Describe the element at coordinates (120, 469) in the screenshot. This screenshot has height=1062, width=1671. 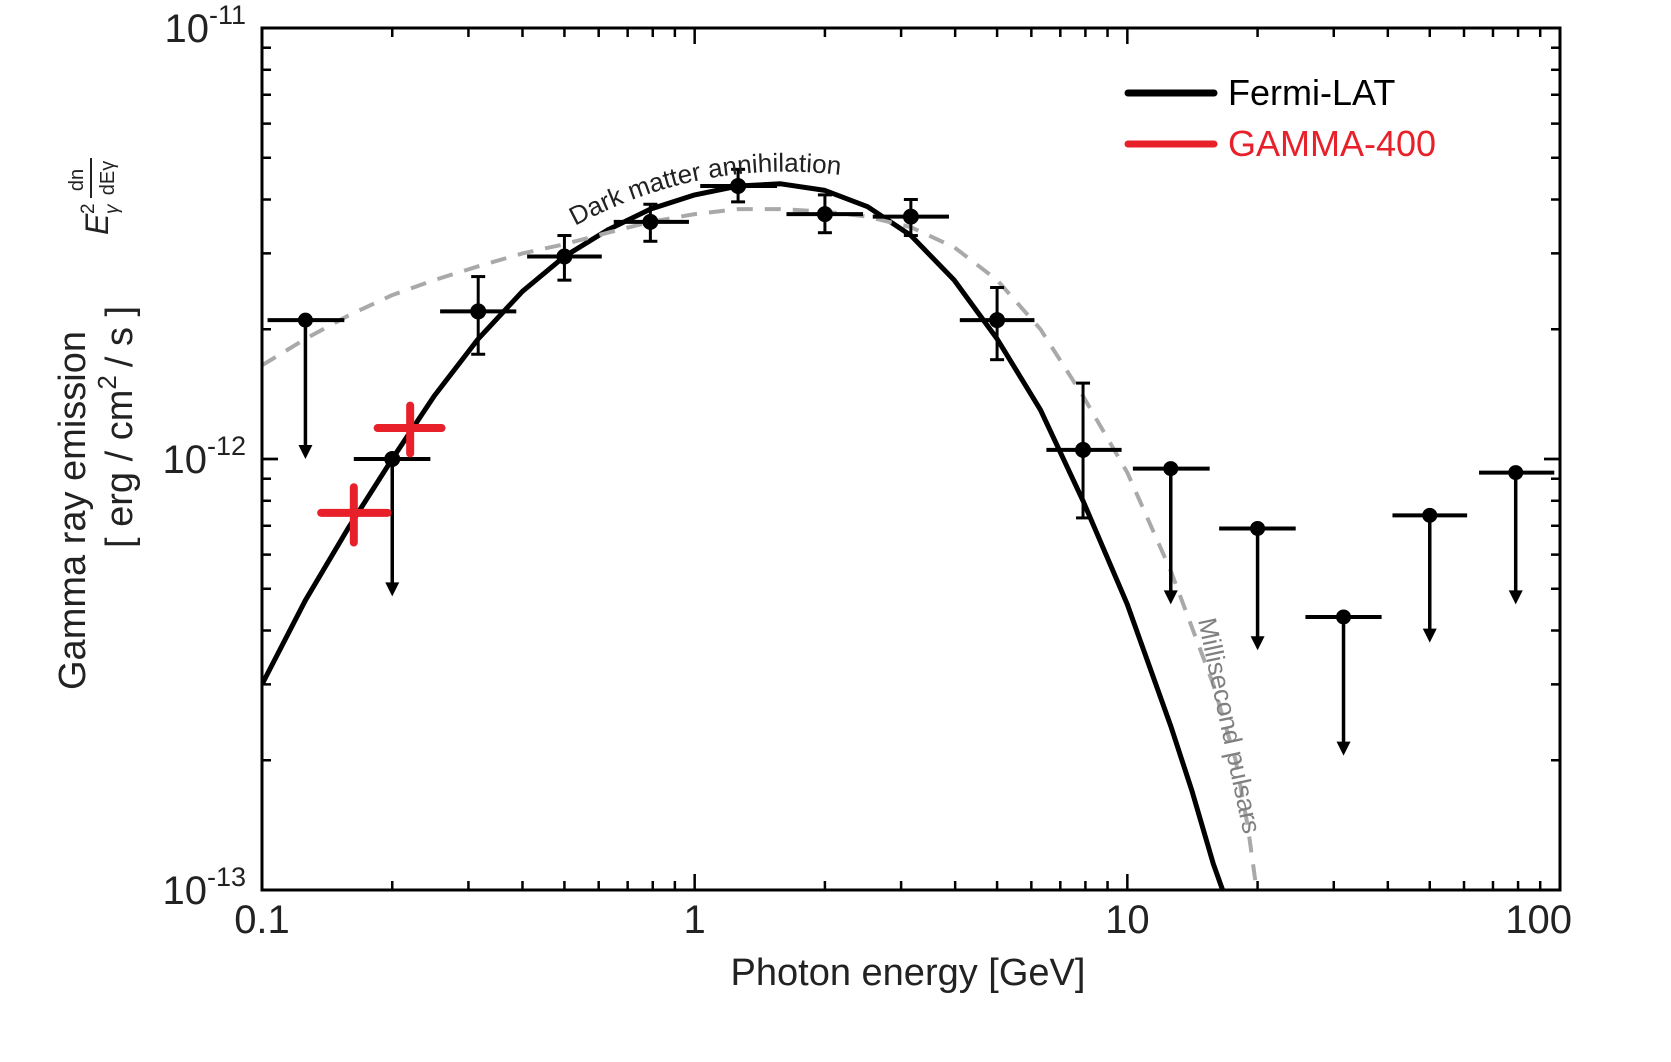
I see `y-axis-unit-prefix: [ erg / cm` at that location.